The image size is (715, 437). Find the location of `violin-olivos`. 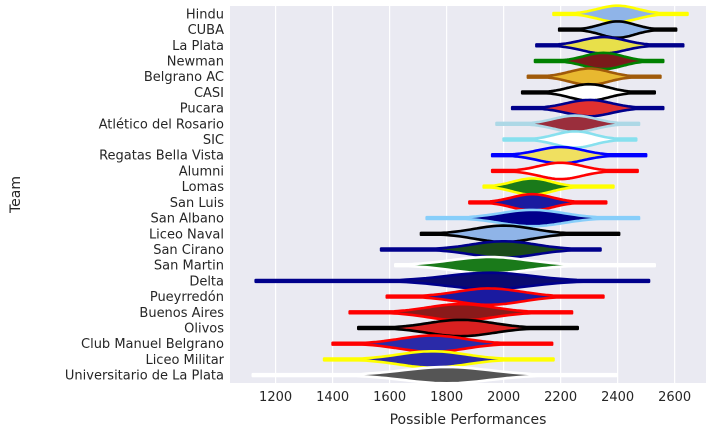

violin-olivos is located at coordinates (468, 328).